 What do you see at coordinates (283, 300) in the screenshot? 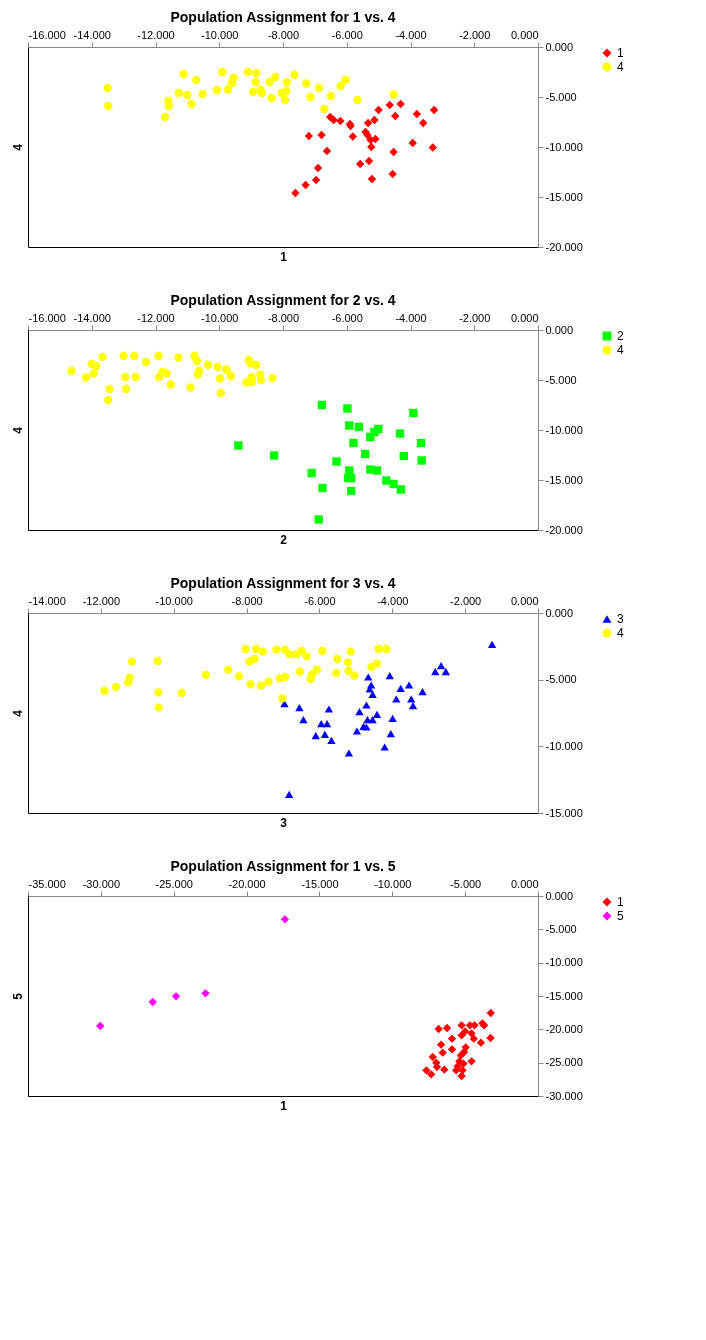
I see `chart-title: Population Assignment for 2 vs. 4` at bounding box center [283, 300].